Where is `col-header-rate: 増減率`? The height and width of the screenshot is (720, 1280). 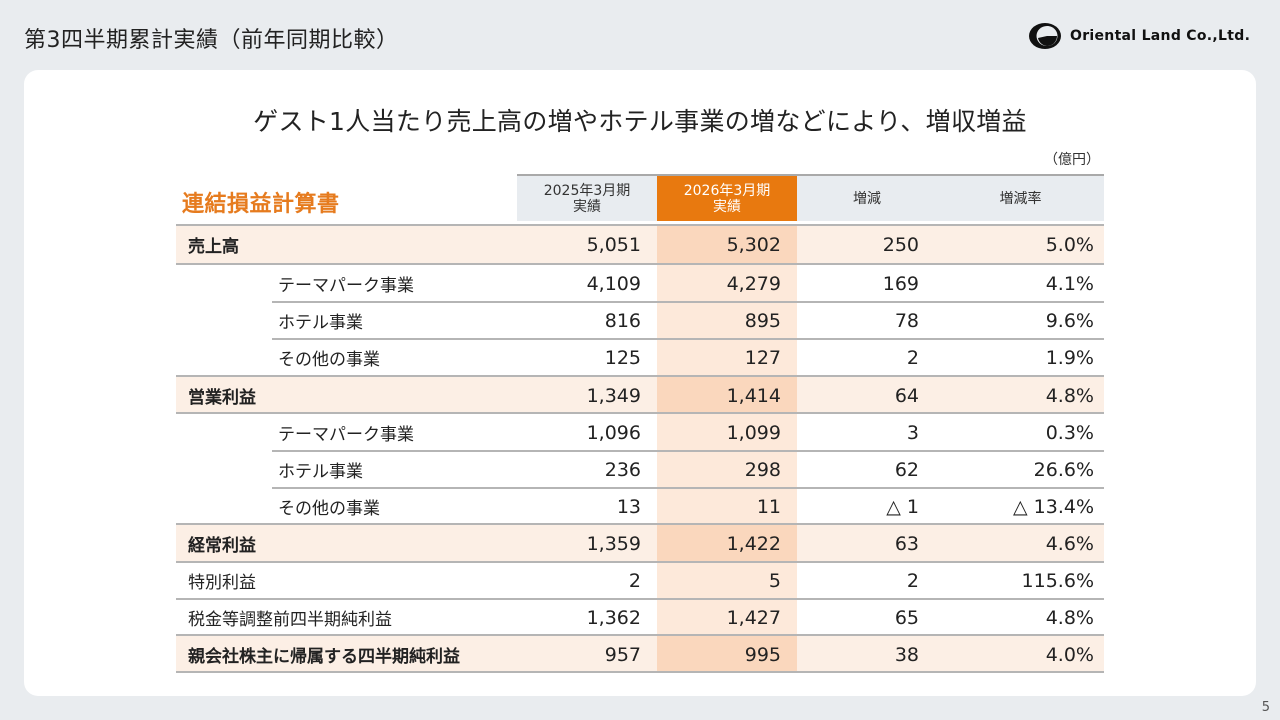 col-header-rate: 増減率 is located at coordinates (1020, 198).